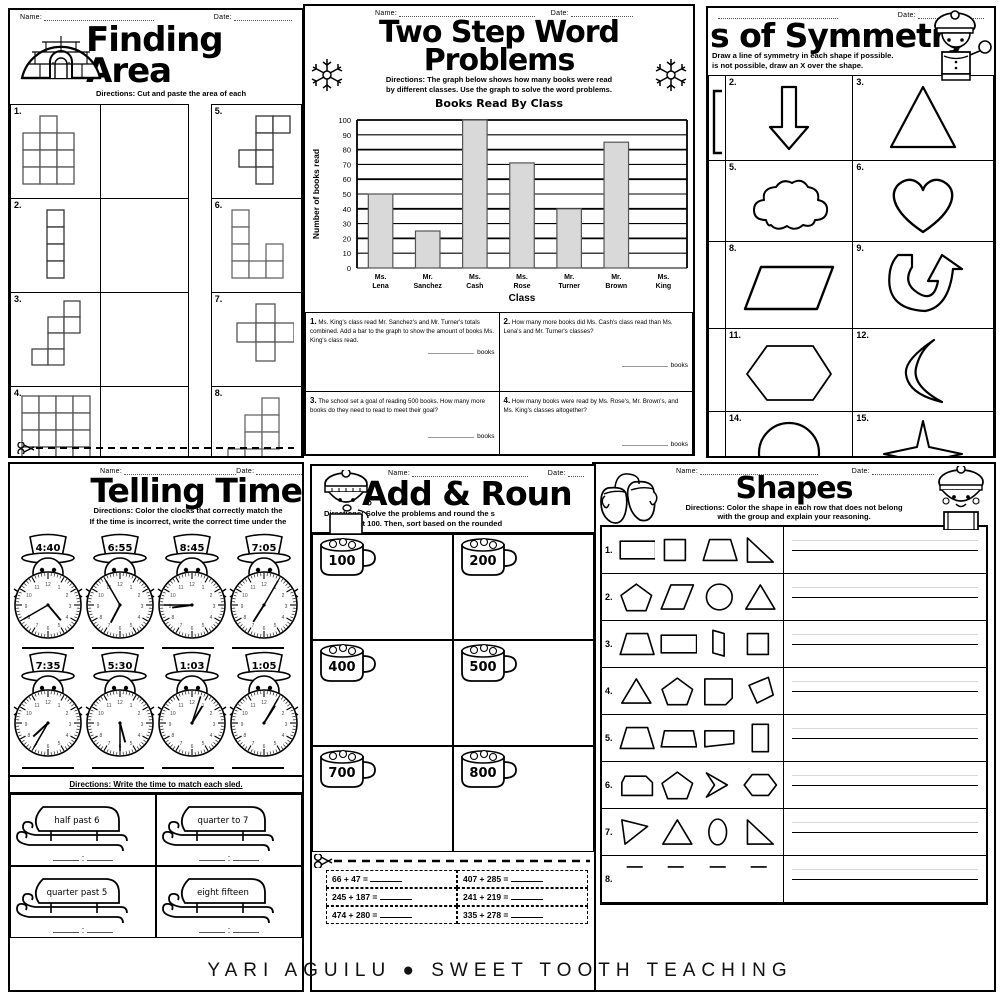  Describe the element at coordinates (719, 597) in the screenshot. I see `shape-circle` at that location.